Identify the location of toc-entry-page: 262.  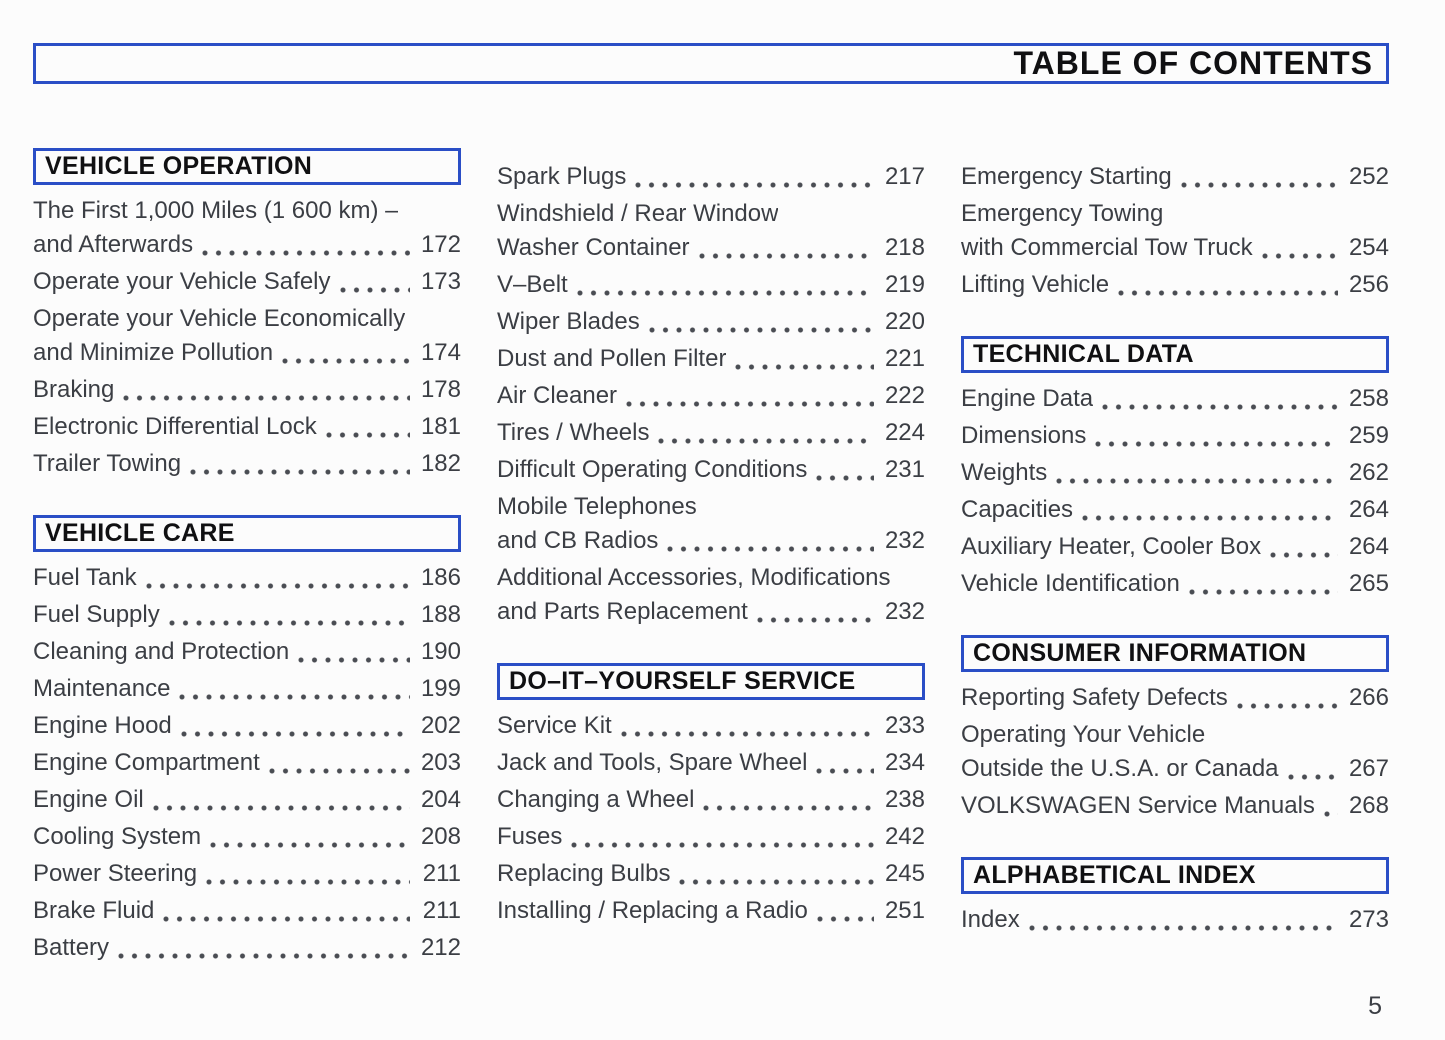
(1368, 472).